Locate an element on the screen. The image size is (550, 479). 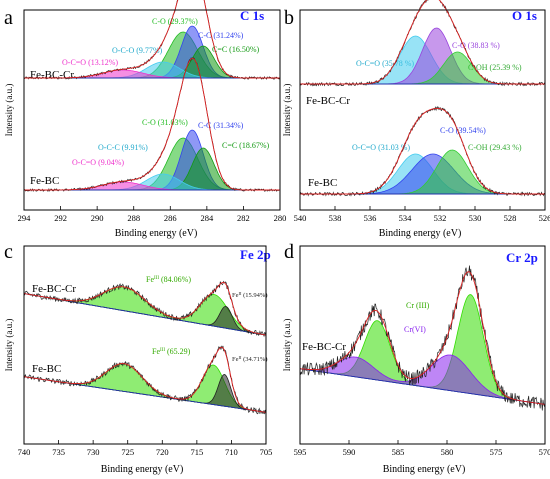
panel-a-xlabel: Binding energy (eV) is located at coordinates (156, 233).